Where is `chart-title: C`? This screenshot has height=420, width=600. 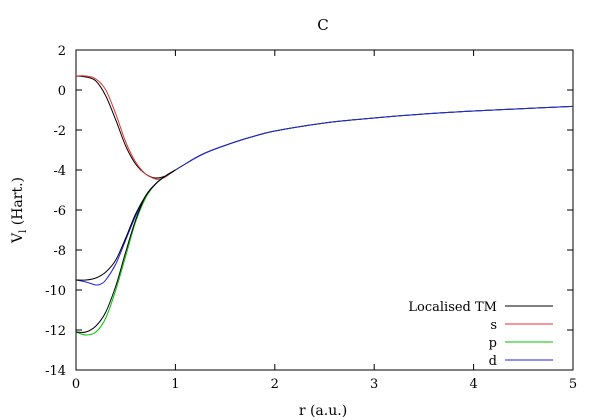 chart-title: C is located at coordinates (322, 25).